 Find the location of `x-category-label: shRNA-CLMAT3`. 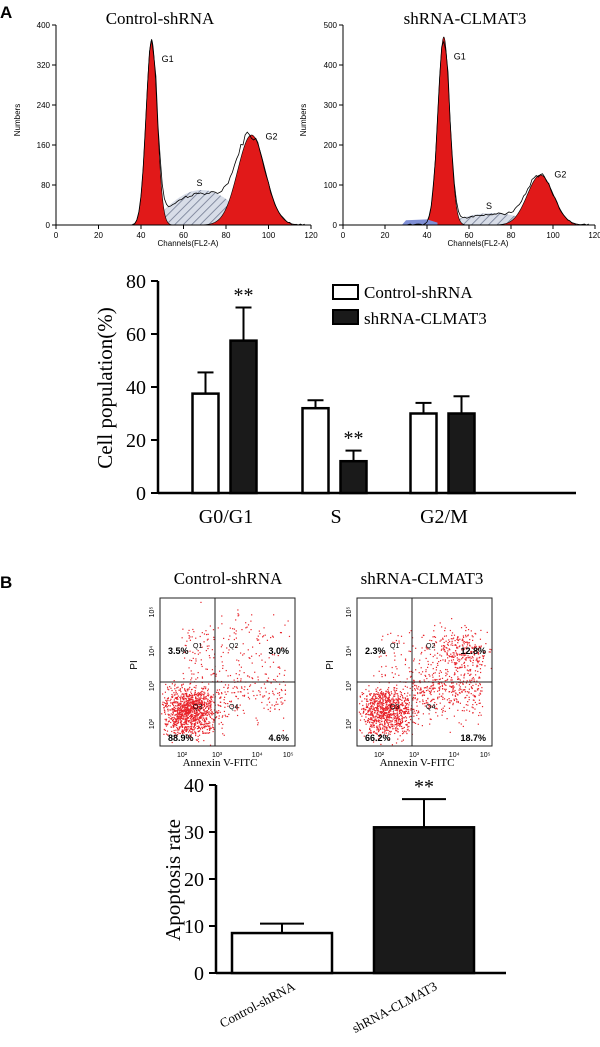

x-category-label: shRNA-CLMAT3 is located at coordinates (394, 1006).